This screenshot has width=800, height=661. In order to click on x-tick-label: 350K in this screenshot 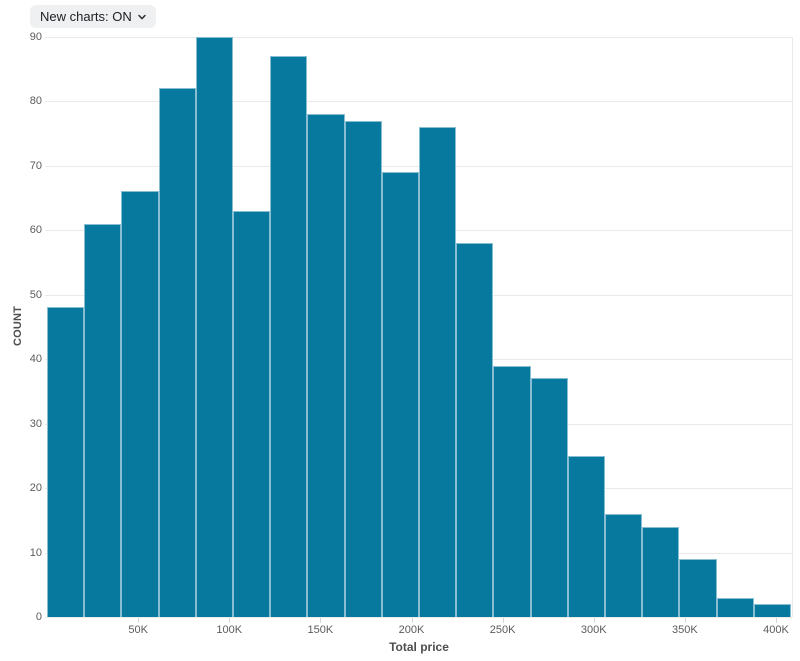, I will do `click(685, 630)`.